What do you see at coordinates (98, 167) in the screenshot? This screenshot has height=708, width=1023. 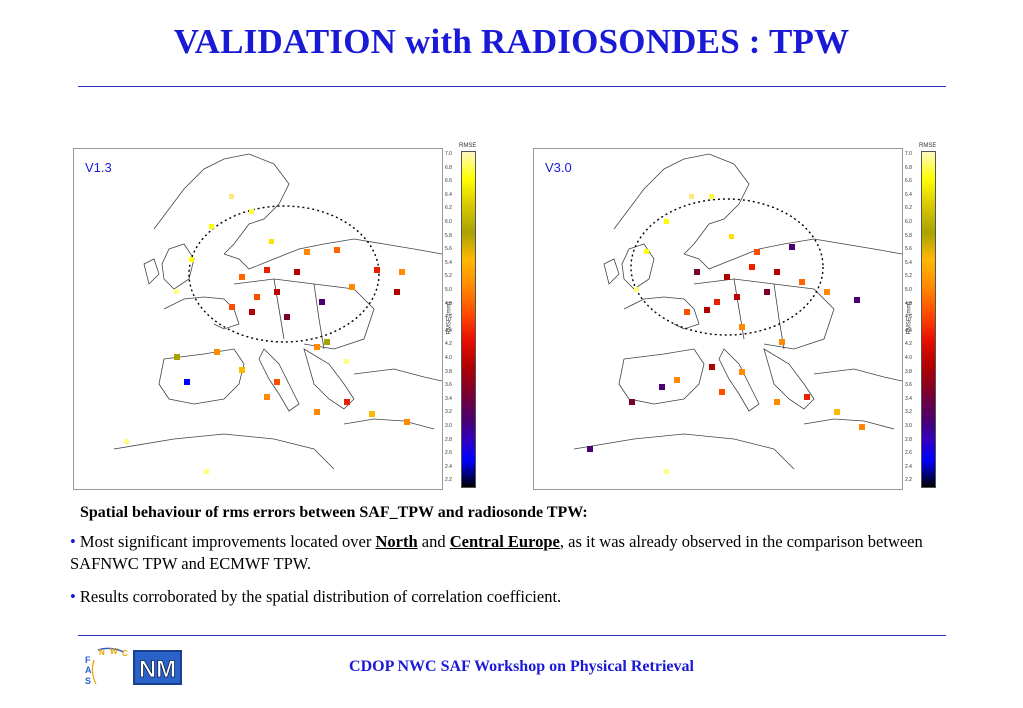 I see `map-label-v13: V1.3` at bounding box center [98, 167].